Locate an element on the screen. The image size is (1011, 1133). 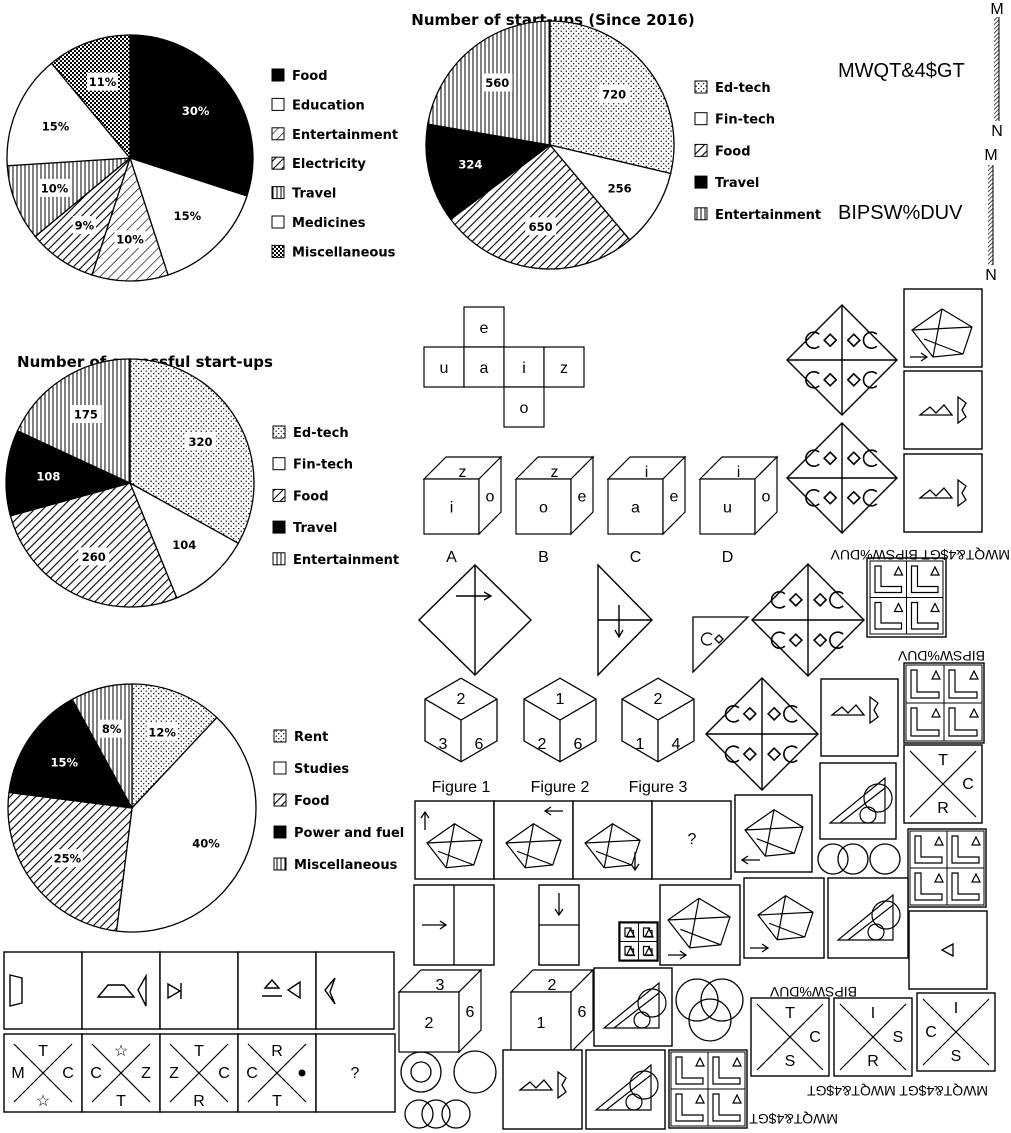
pie-chart-successful-startups: 320 104 260 108 175 is located at coordinates (130, 483).